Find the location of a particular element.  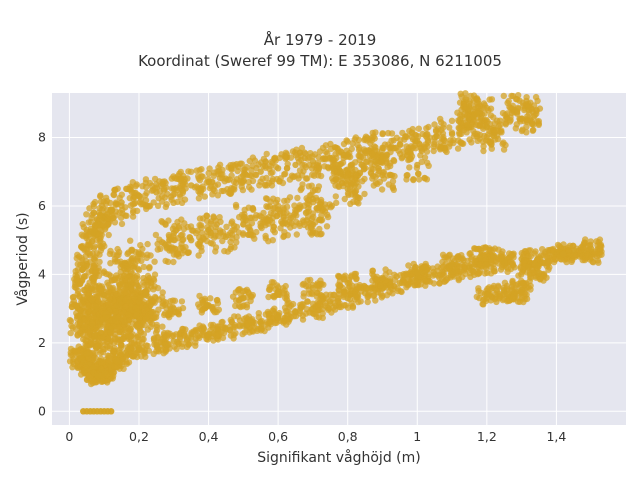

y-tick-label: 4 is located at coordinates (42, 273).